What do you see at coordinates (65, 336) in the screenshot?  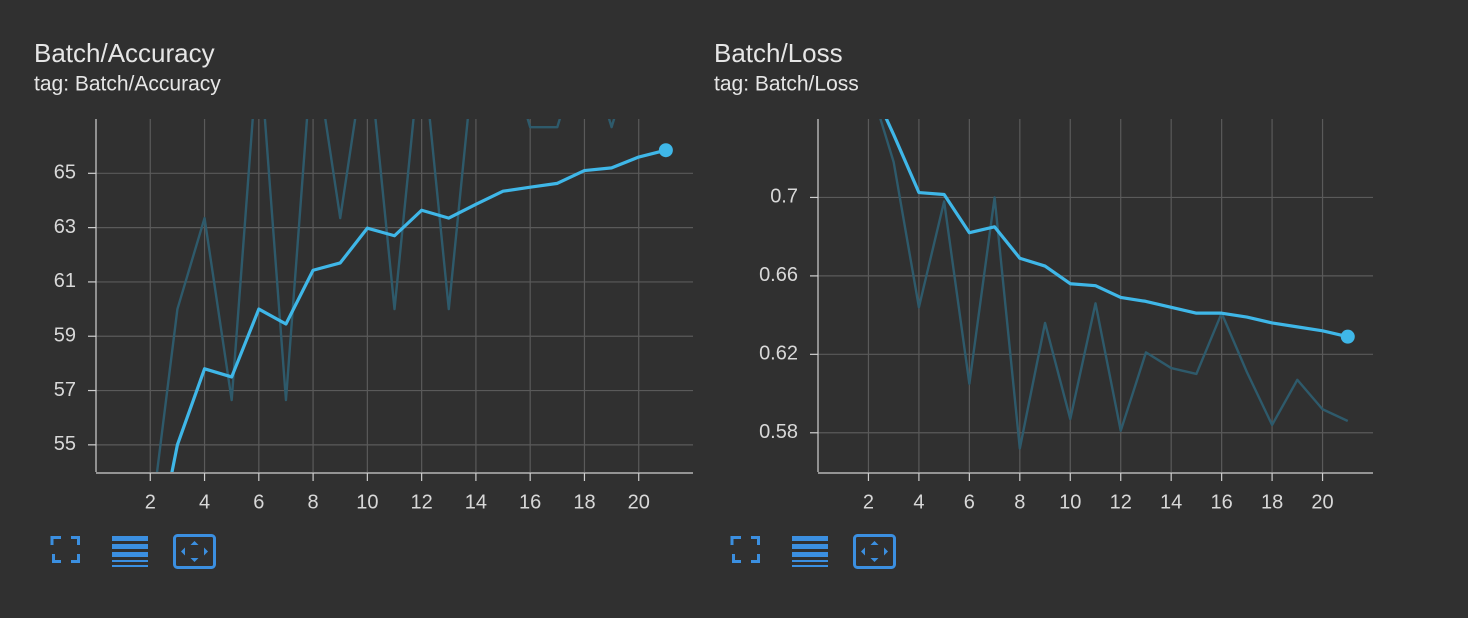 I see `y-tick-label: 59` at bounding box center [65, 336].